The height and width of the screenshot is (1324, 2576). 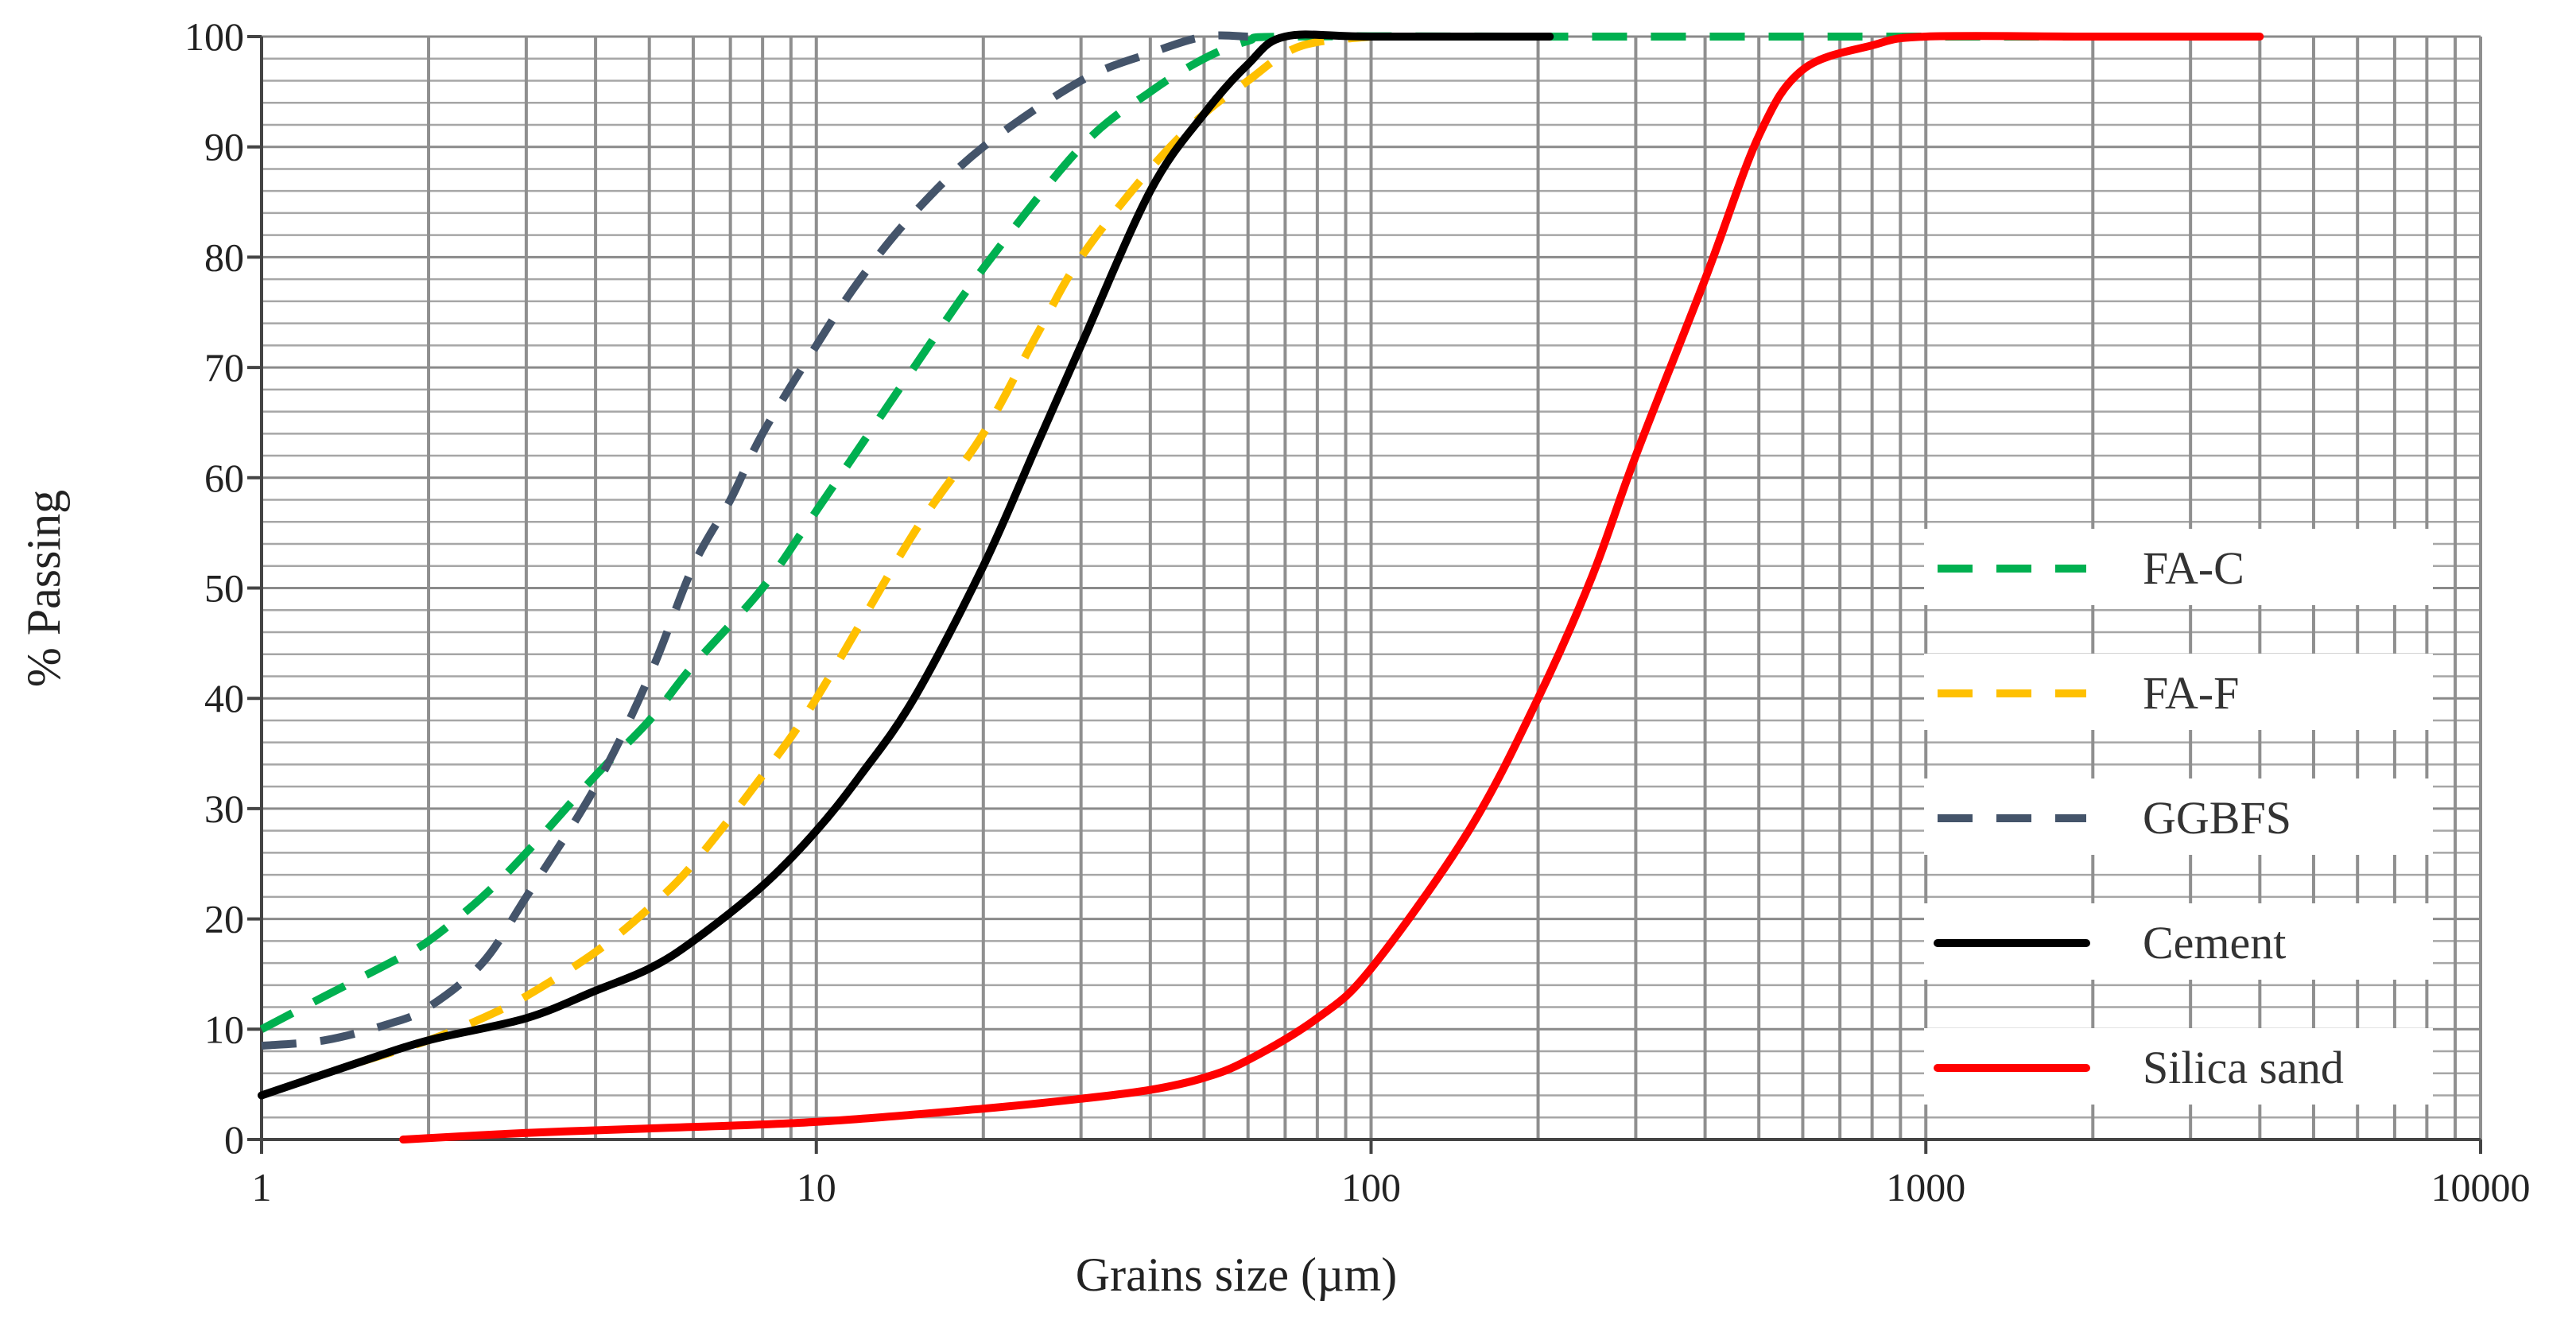 I want to click on y-tick-label: 30, so click(x=224, y=808).